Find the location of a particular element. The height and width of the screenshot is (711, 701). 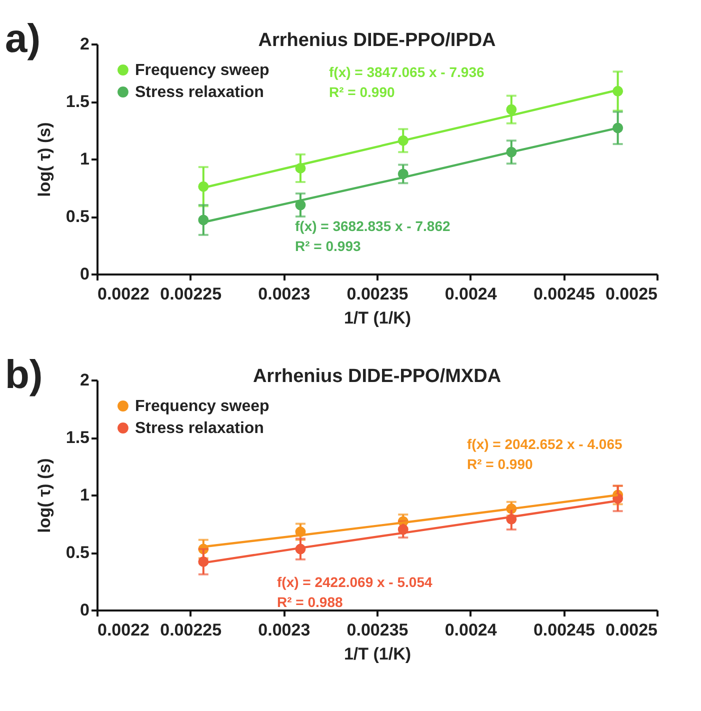

annotation: f(x) = 3847.065 x - 7.936 is located at coordinates (406, 72).